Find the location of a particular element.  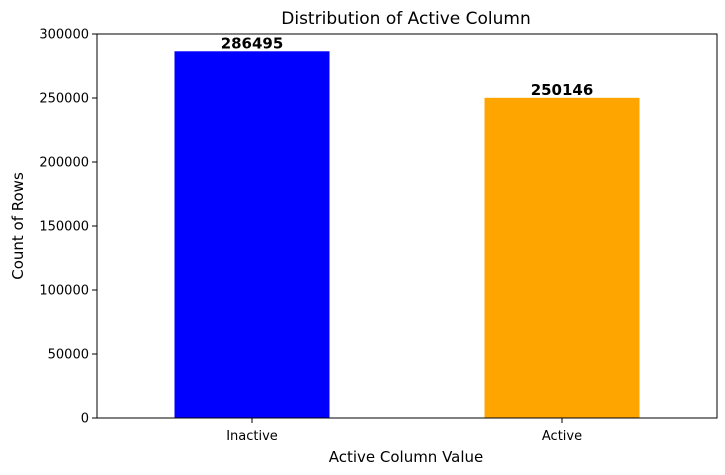

y-tick-label: 250000 is located at coordinates (64, 99).